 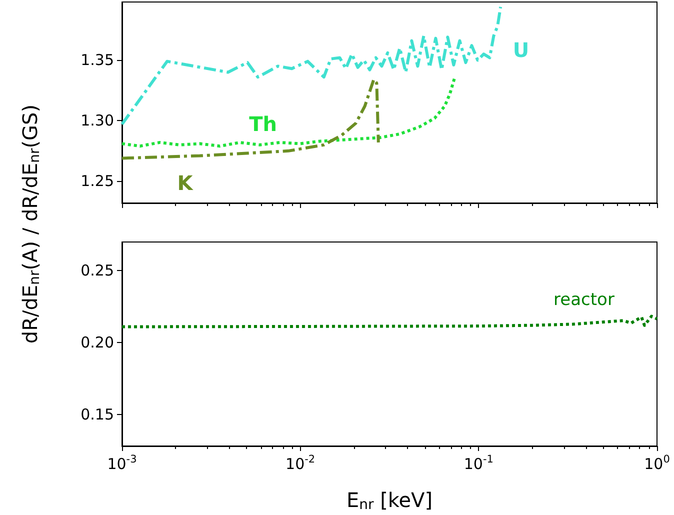 What do you see at coordinates (97, 121) in the screenshot?
I see `y-tick-label: 1.30` at bounding box center [97, 121].